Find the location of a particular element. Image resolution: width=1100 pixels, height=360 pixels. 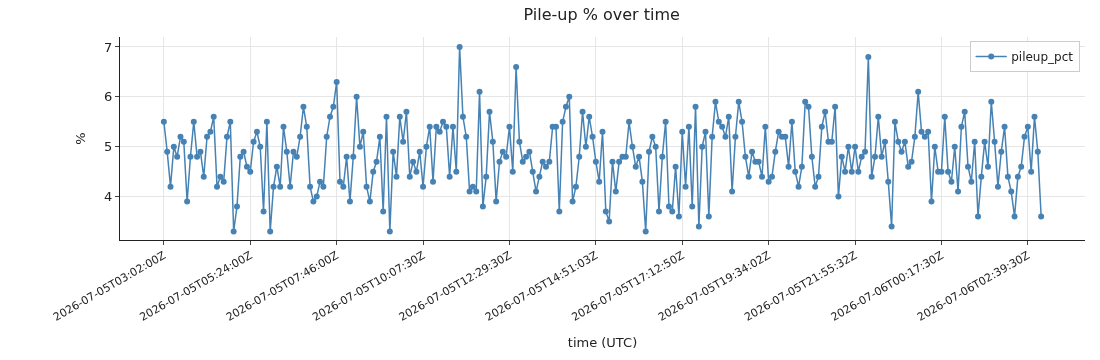

chart-title: Pile-up % over time is located at coordinates (601, 15).